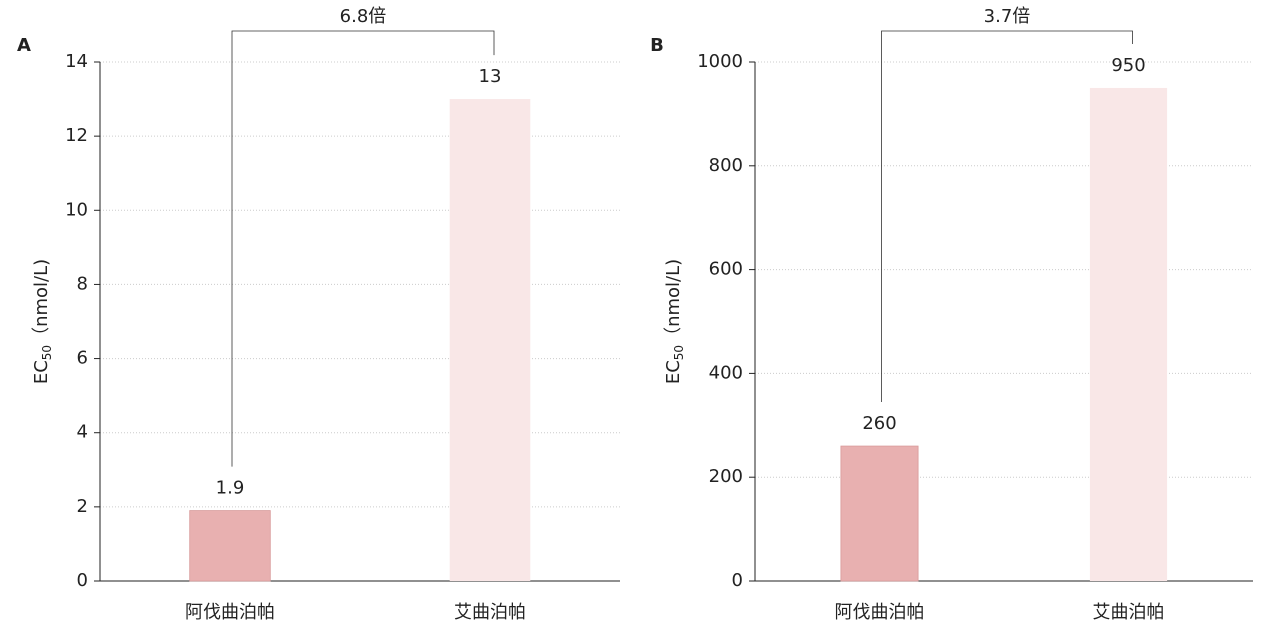 The width and height of the screenshot is (1269, 642). What do you see at coordinates (76, 61) in the screenshot?
I see `y-tick-label: 14` at bounding box center [76, 61].